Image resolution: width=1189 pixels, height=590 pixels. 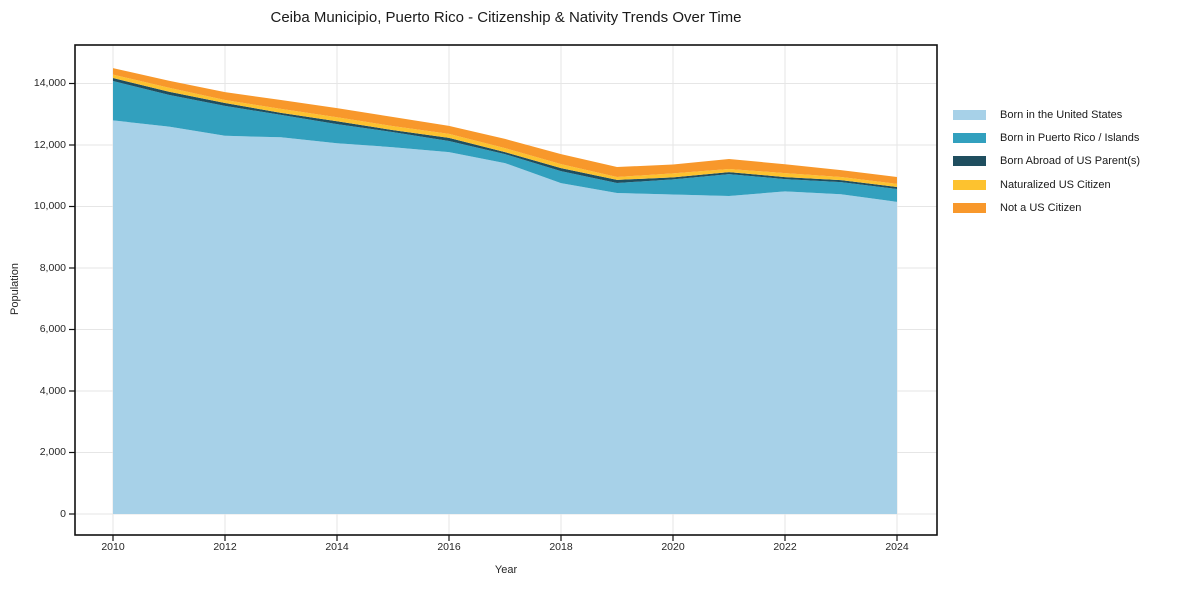 I want to click on y-axis-label: Population, so click(x=15, y=289).